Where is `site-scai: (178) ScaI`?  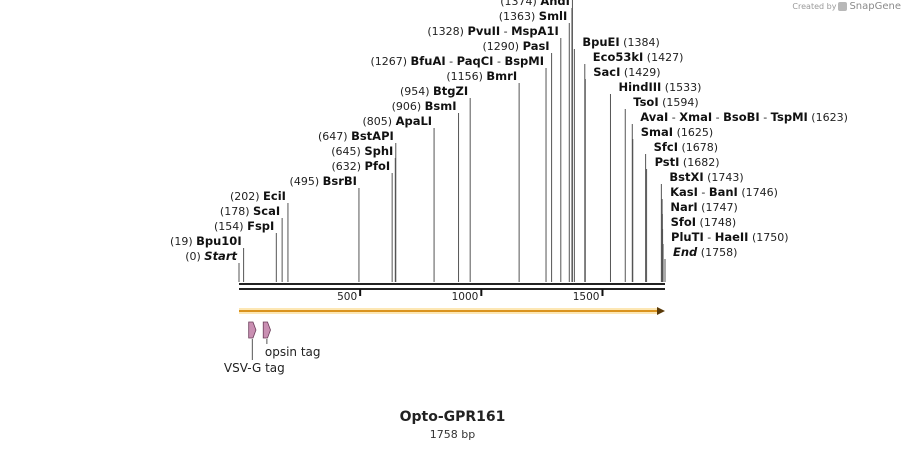 site-scai: (178) ScaI is located at coordinates (250, 211).